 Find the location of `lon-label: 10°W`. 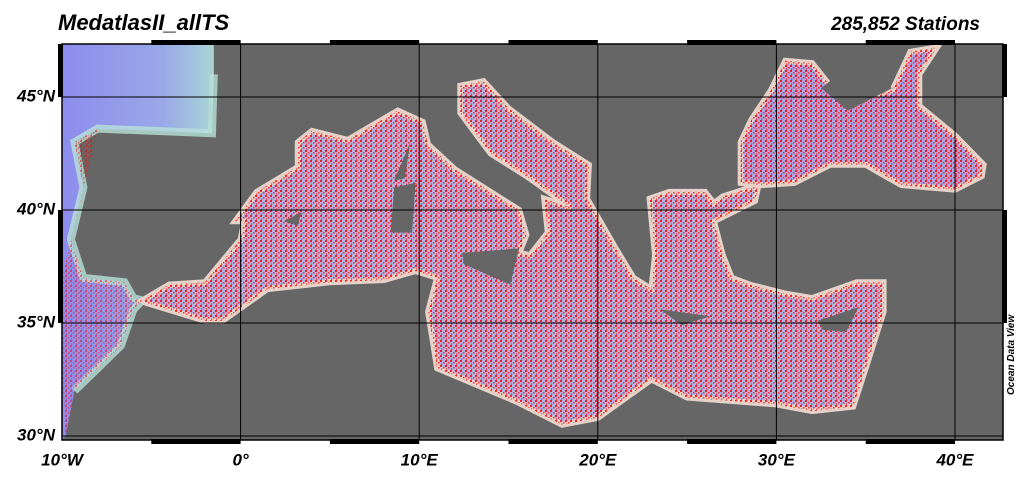

lon-label: 10°W is located at coordinates (63, 459).